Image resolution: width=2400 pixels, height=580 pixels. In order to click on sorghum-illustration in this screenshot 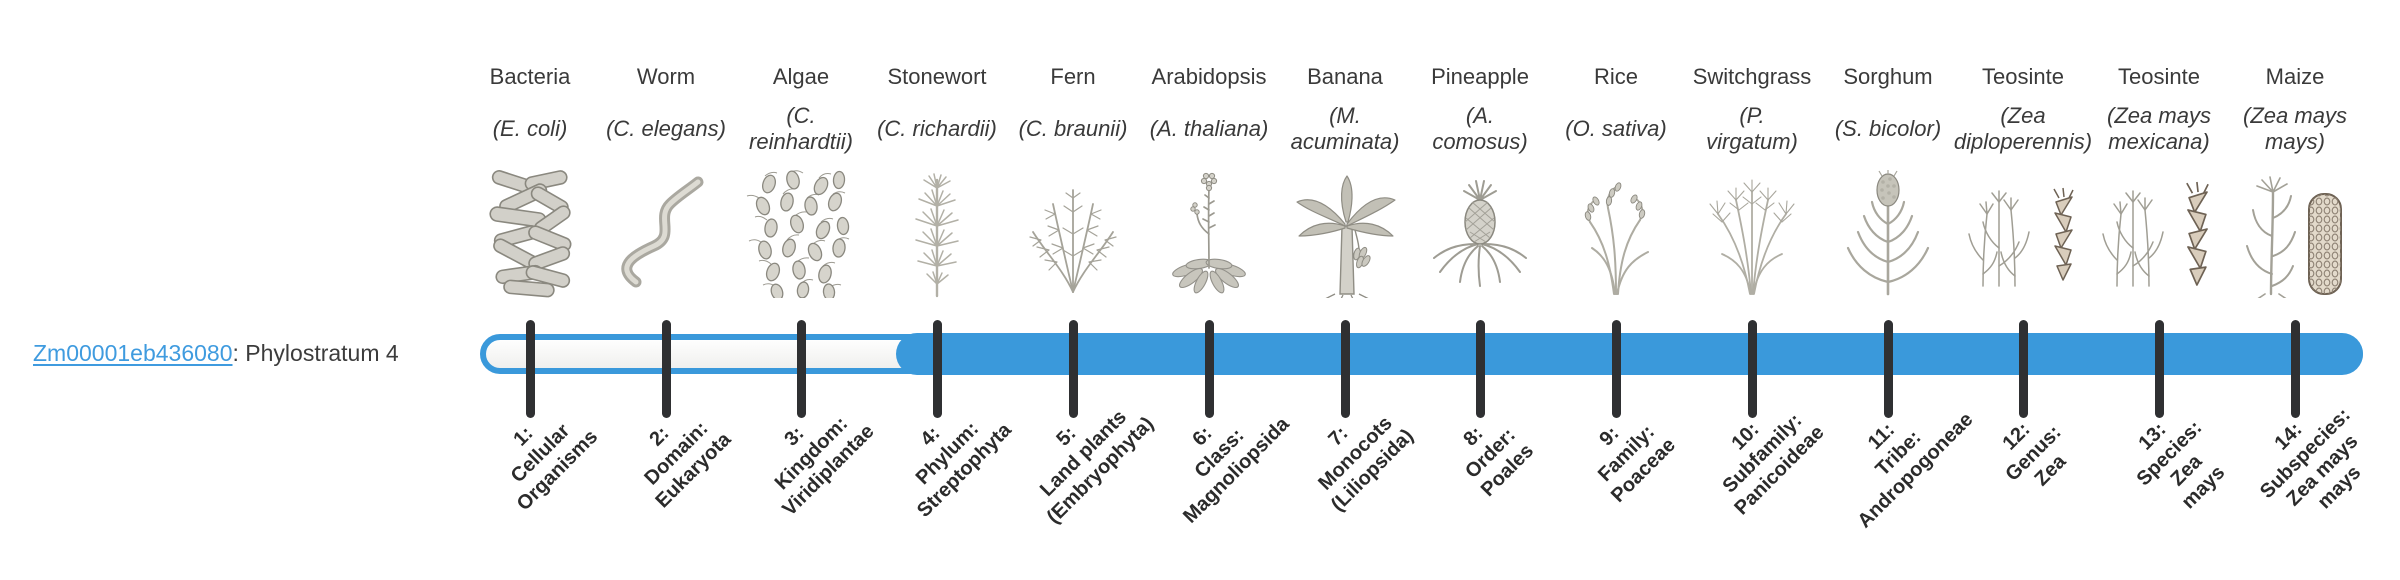, I will do `click(1888, 234)`.